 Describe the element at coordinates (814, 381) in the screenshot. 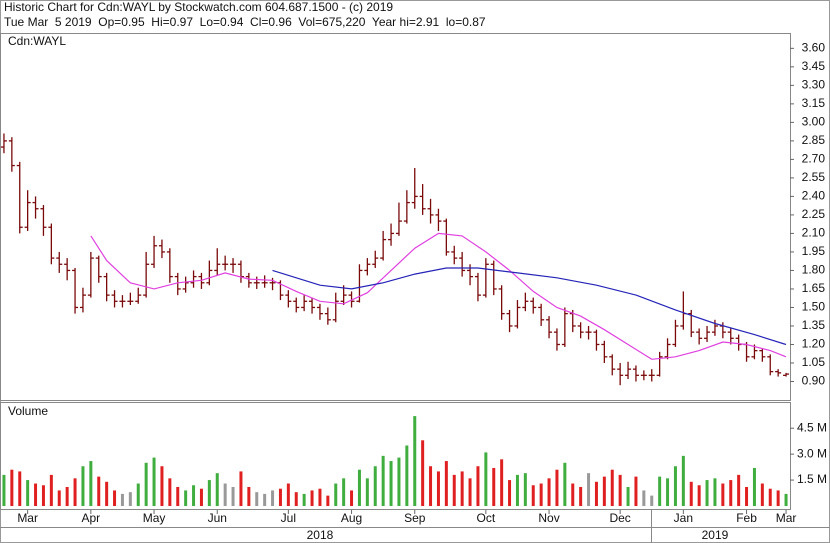

I see `y-tick-label: 0.90` at that location.